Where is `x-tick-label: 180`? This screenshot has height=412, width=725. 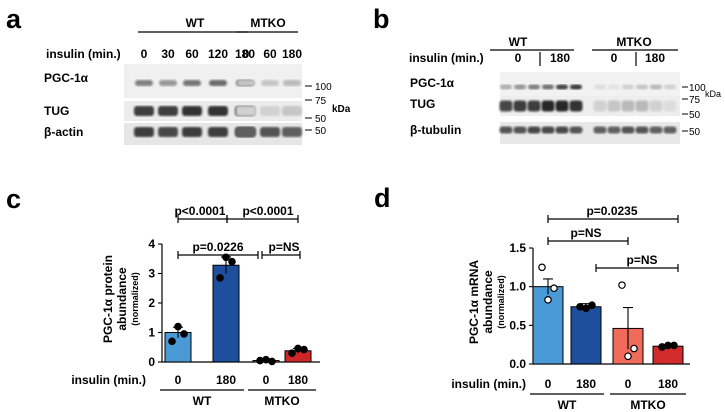
x-tick-label: 180 is located at coordinates (226, 380).